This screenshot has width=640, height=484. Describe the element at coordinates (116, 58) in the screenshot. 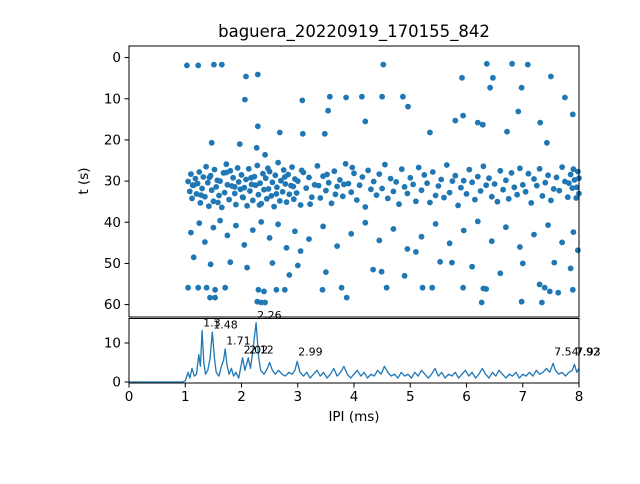

I see `scatter-ytick-label: 0` at that location.